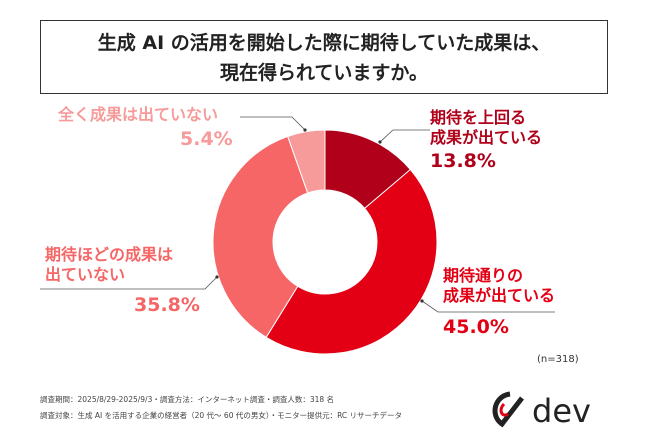 Image resolution: width=650 pixels, height=434 pixels. I want to click on title-line-1: 生成 AI の活用を開始した際に期待していた成果は、, so click(324, 43).